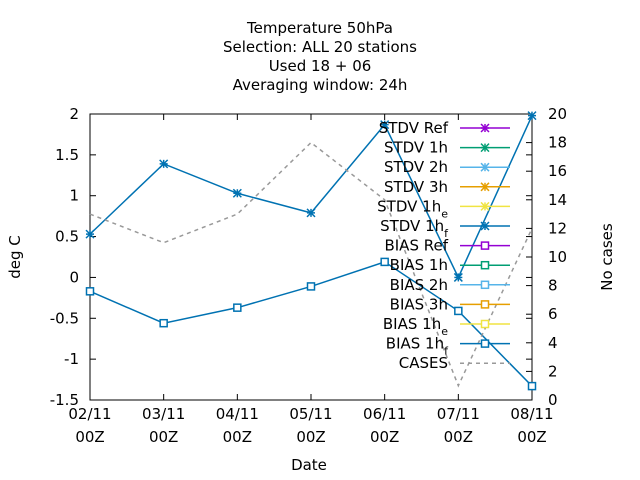  Describe the element at coordinates (419, 304) in the screenshot. I see `legend-label: BIAS 3h` at that location.